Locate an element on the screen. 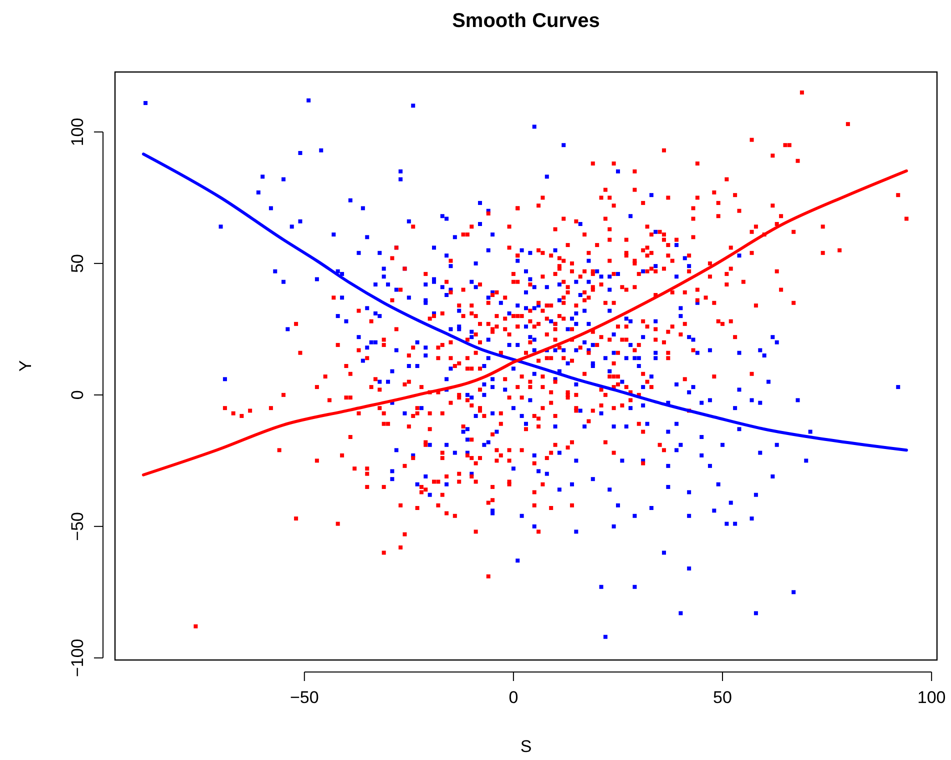  y-tick-label: 50 is located at coordinates (77, 263).